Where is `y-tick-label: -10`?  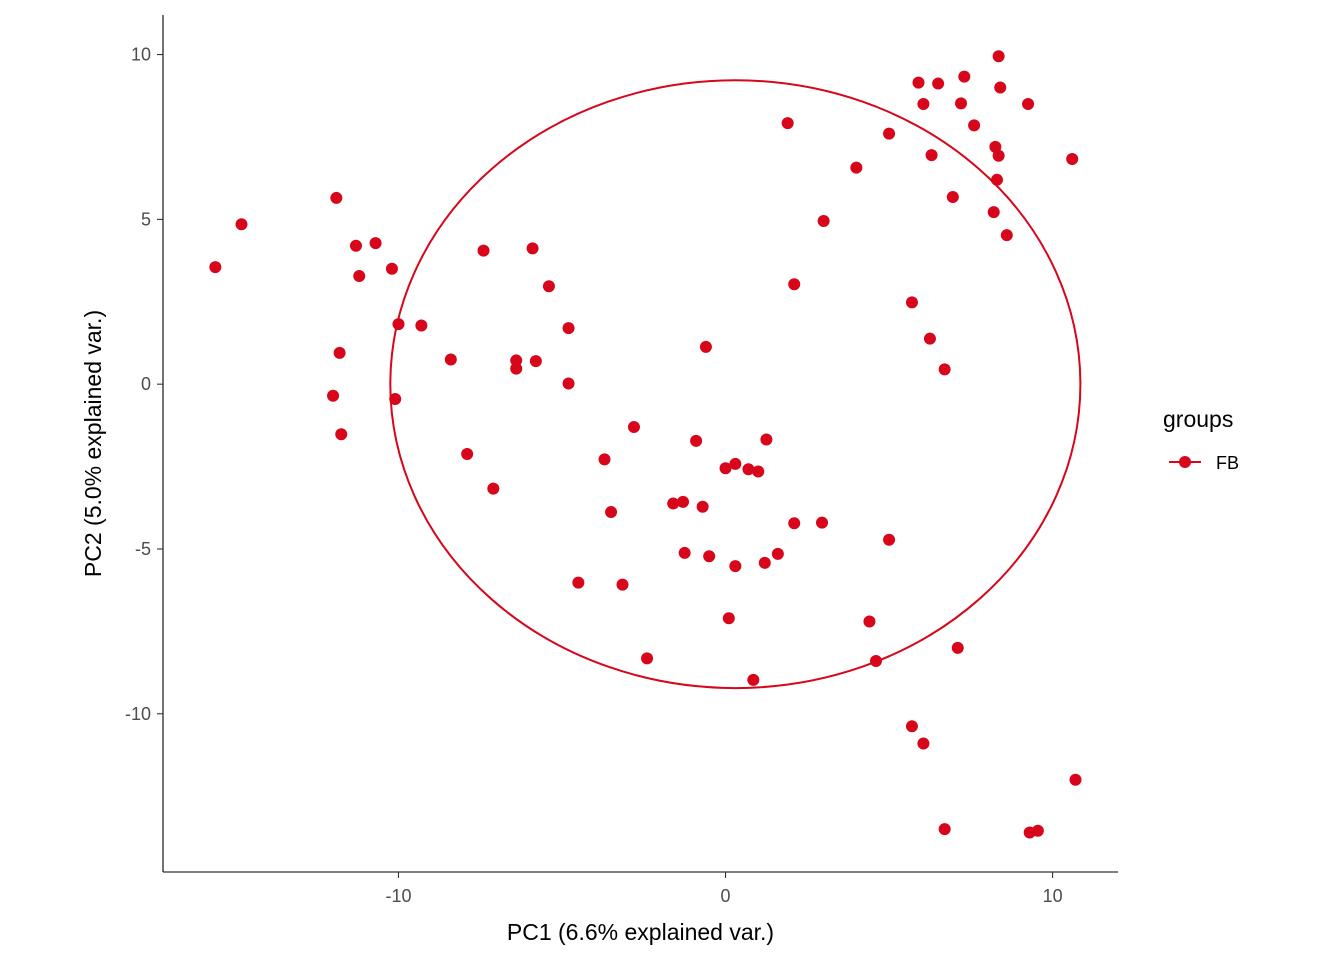 y-tick-label: -10 is located at coordinates (138, 714).